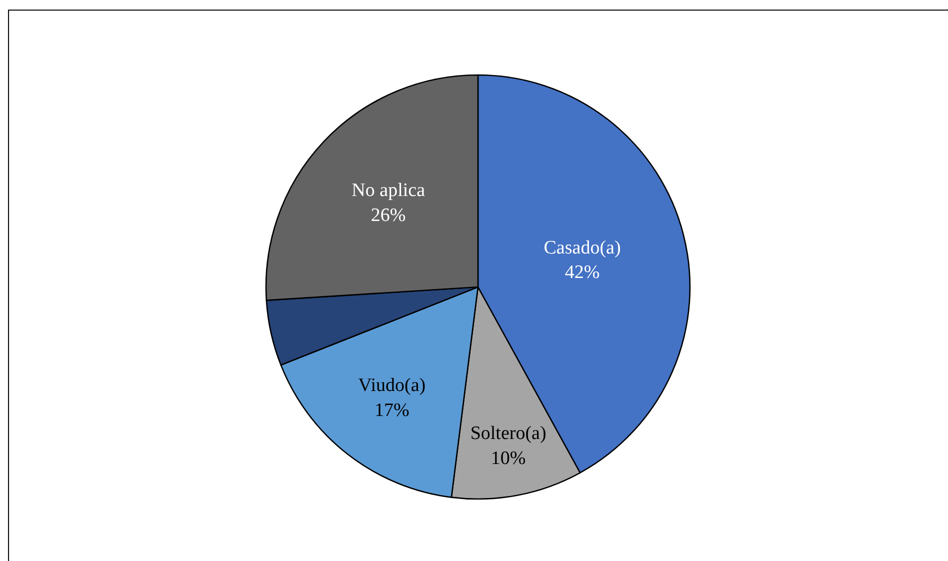  I want to click on data-label: 17%, so click(392, 410).